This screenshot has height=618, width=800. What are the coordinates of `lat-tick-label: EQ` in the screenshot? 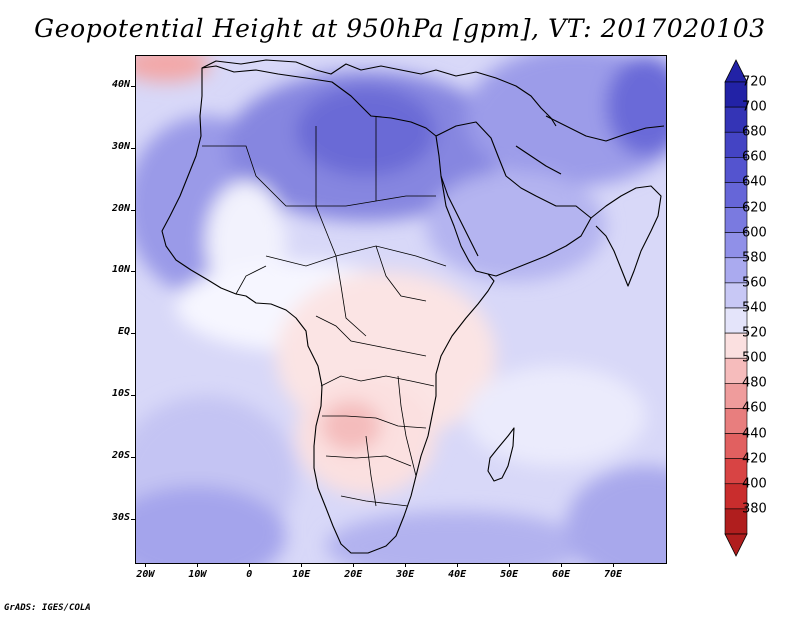 It's located at (123, 332).